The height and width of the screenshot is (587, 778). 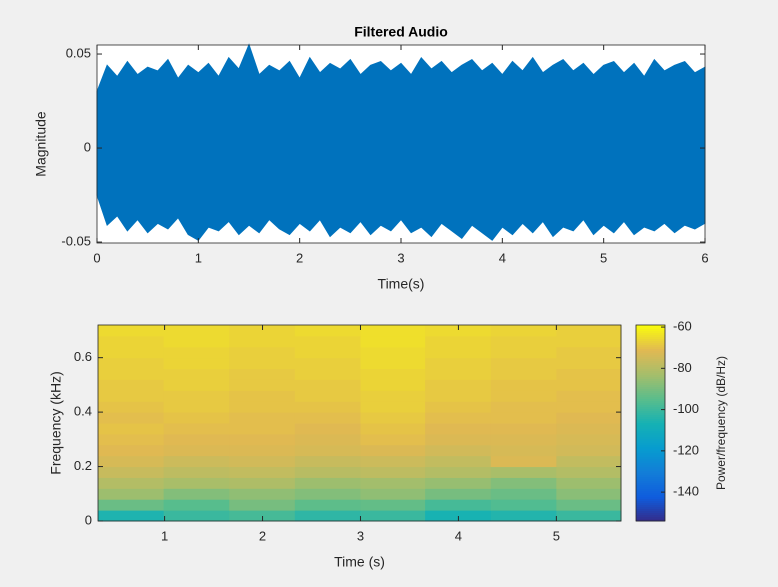 What do you see at coordinates (87, 146) in the screenshot?
I see `y-tick-label: 0` at bounding box center [87, 146].